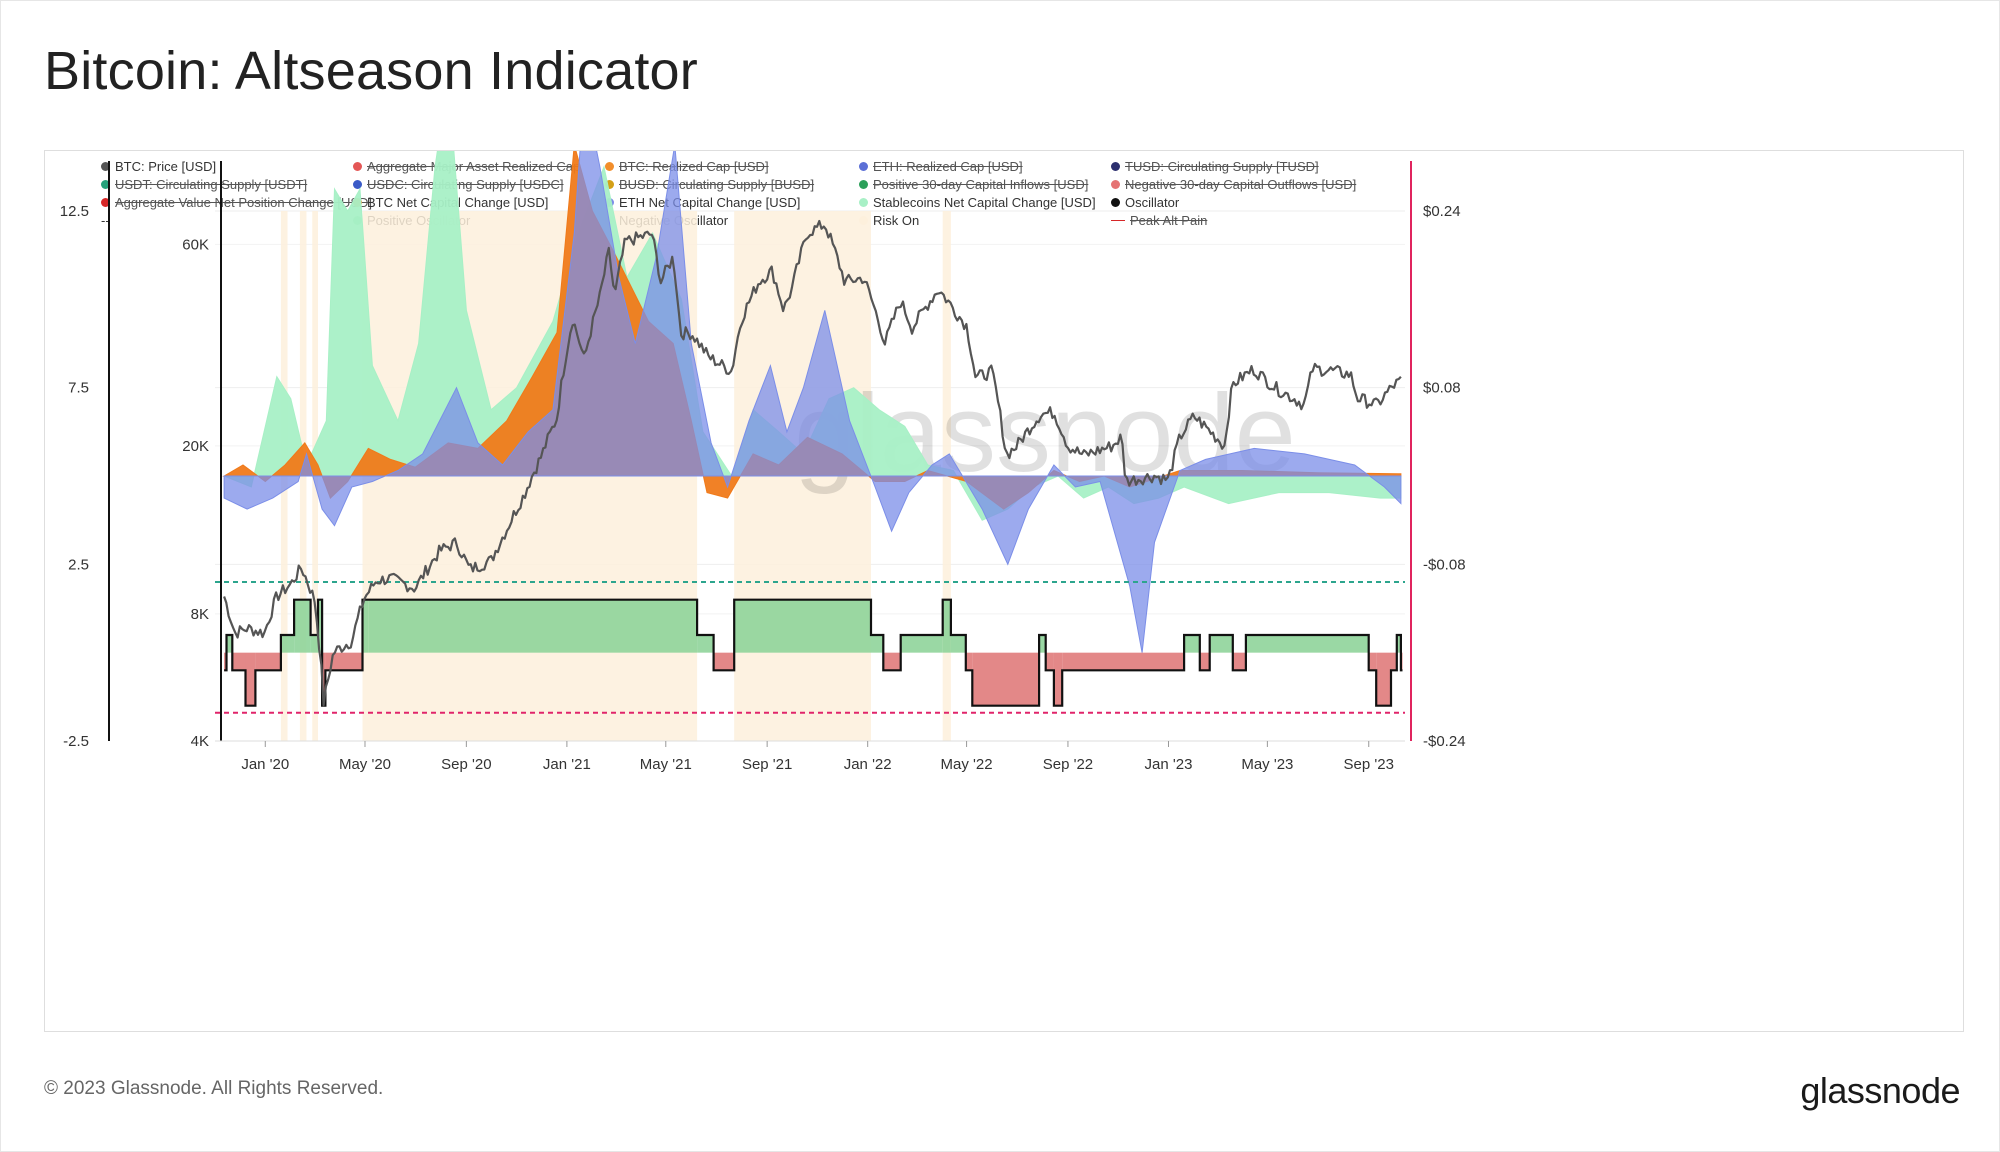 Image resolution: width=2000 pixels, height=1152 pixels. I want to click on x-tick-label: Jan '20, so click(265, 764).